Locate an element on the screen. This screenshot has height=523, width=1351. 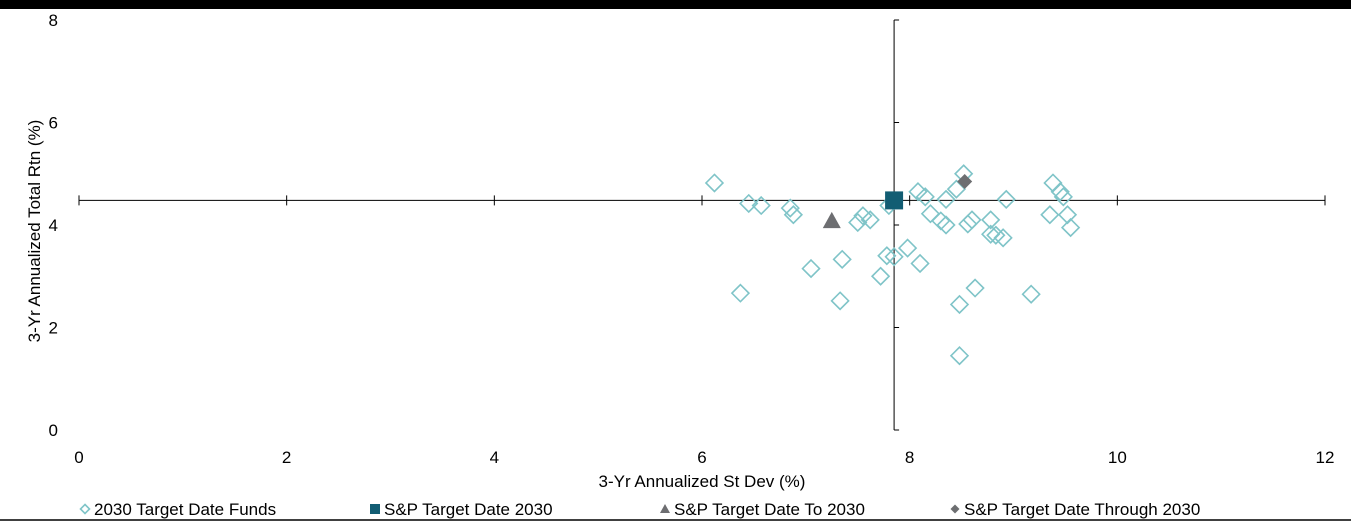
series-2-point is located at coordinates (831, 220).